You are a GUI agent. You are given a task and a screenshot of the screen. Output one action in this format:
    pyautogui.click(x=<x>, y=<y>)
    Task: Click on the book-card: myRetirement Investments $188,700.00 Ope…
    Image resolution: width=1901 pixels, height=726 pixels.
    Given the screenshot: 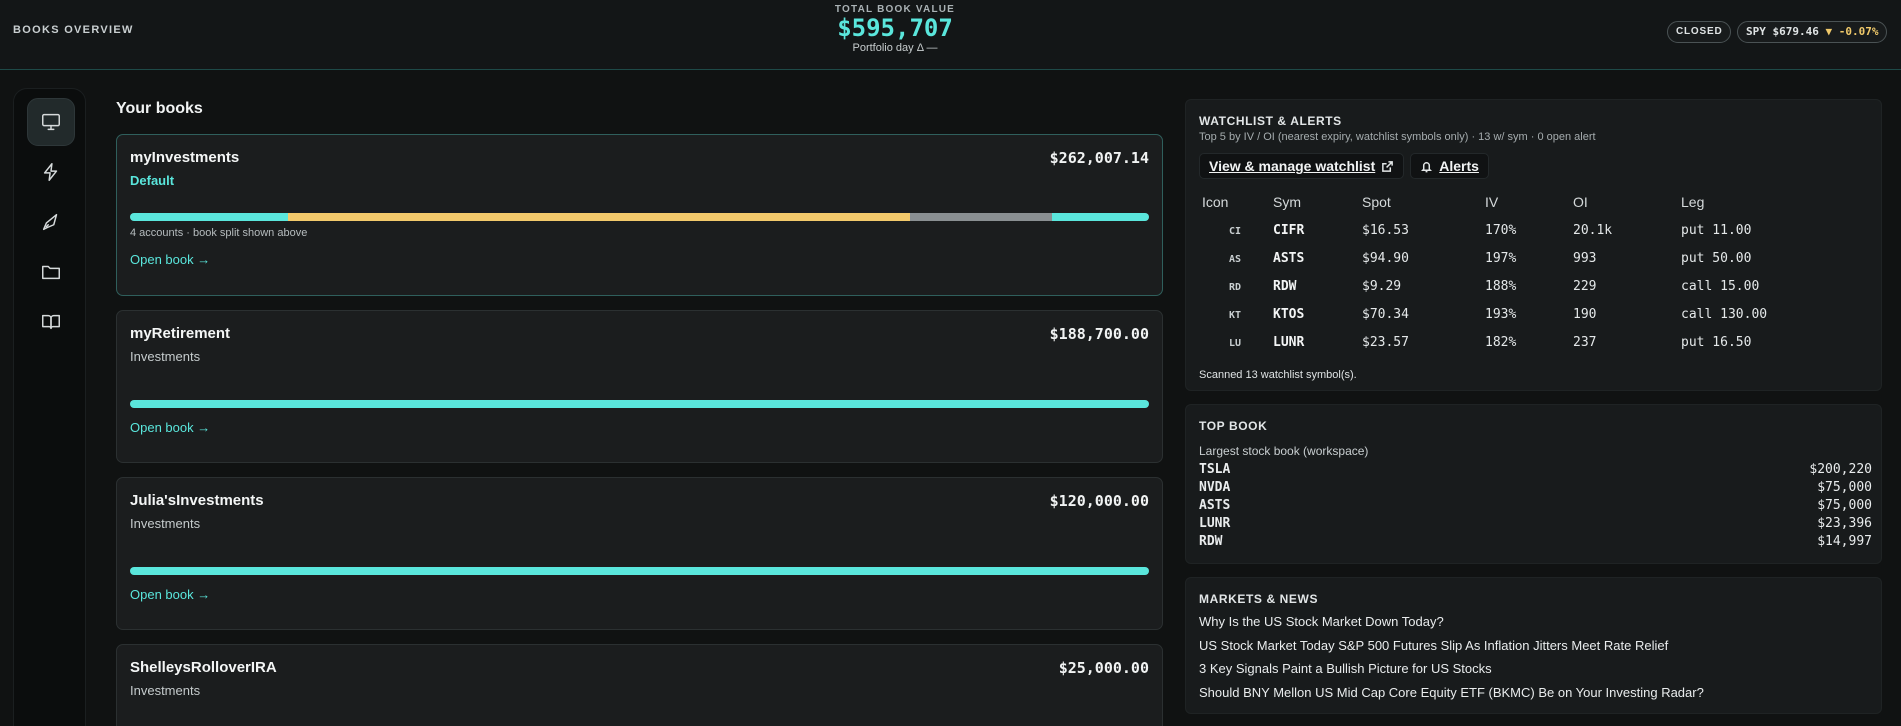 What is the action you would take?
    pyautogui.click(x=639, y=386)
    